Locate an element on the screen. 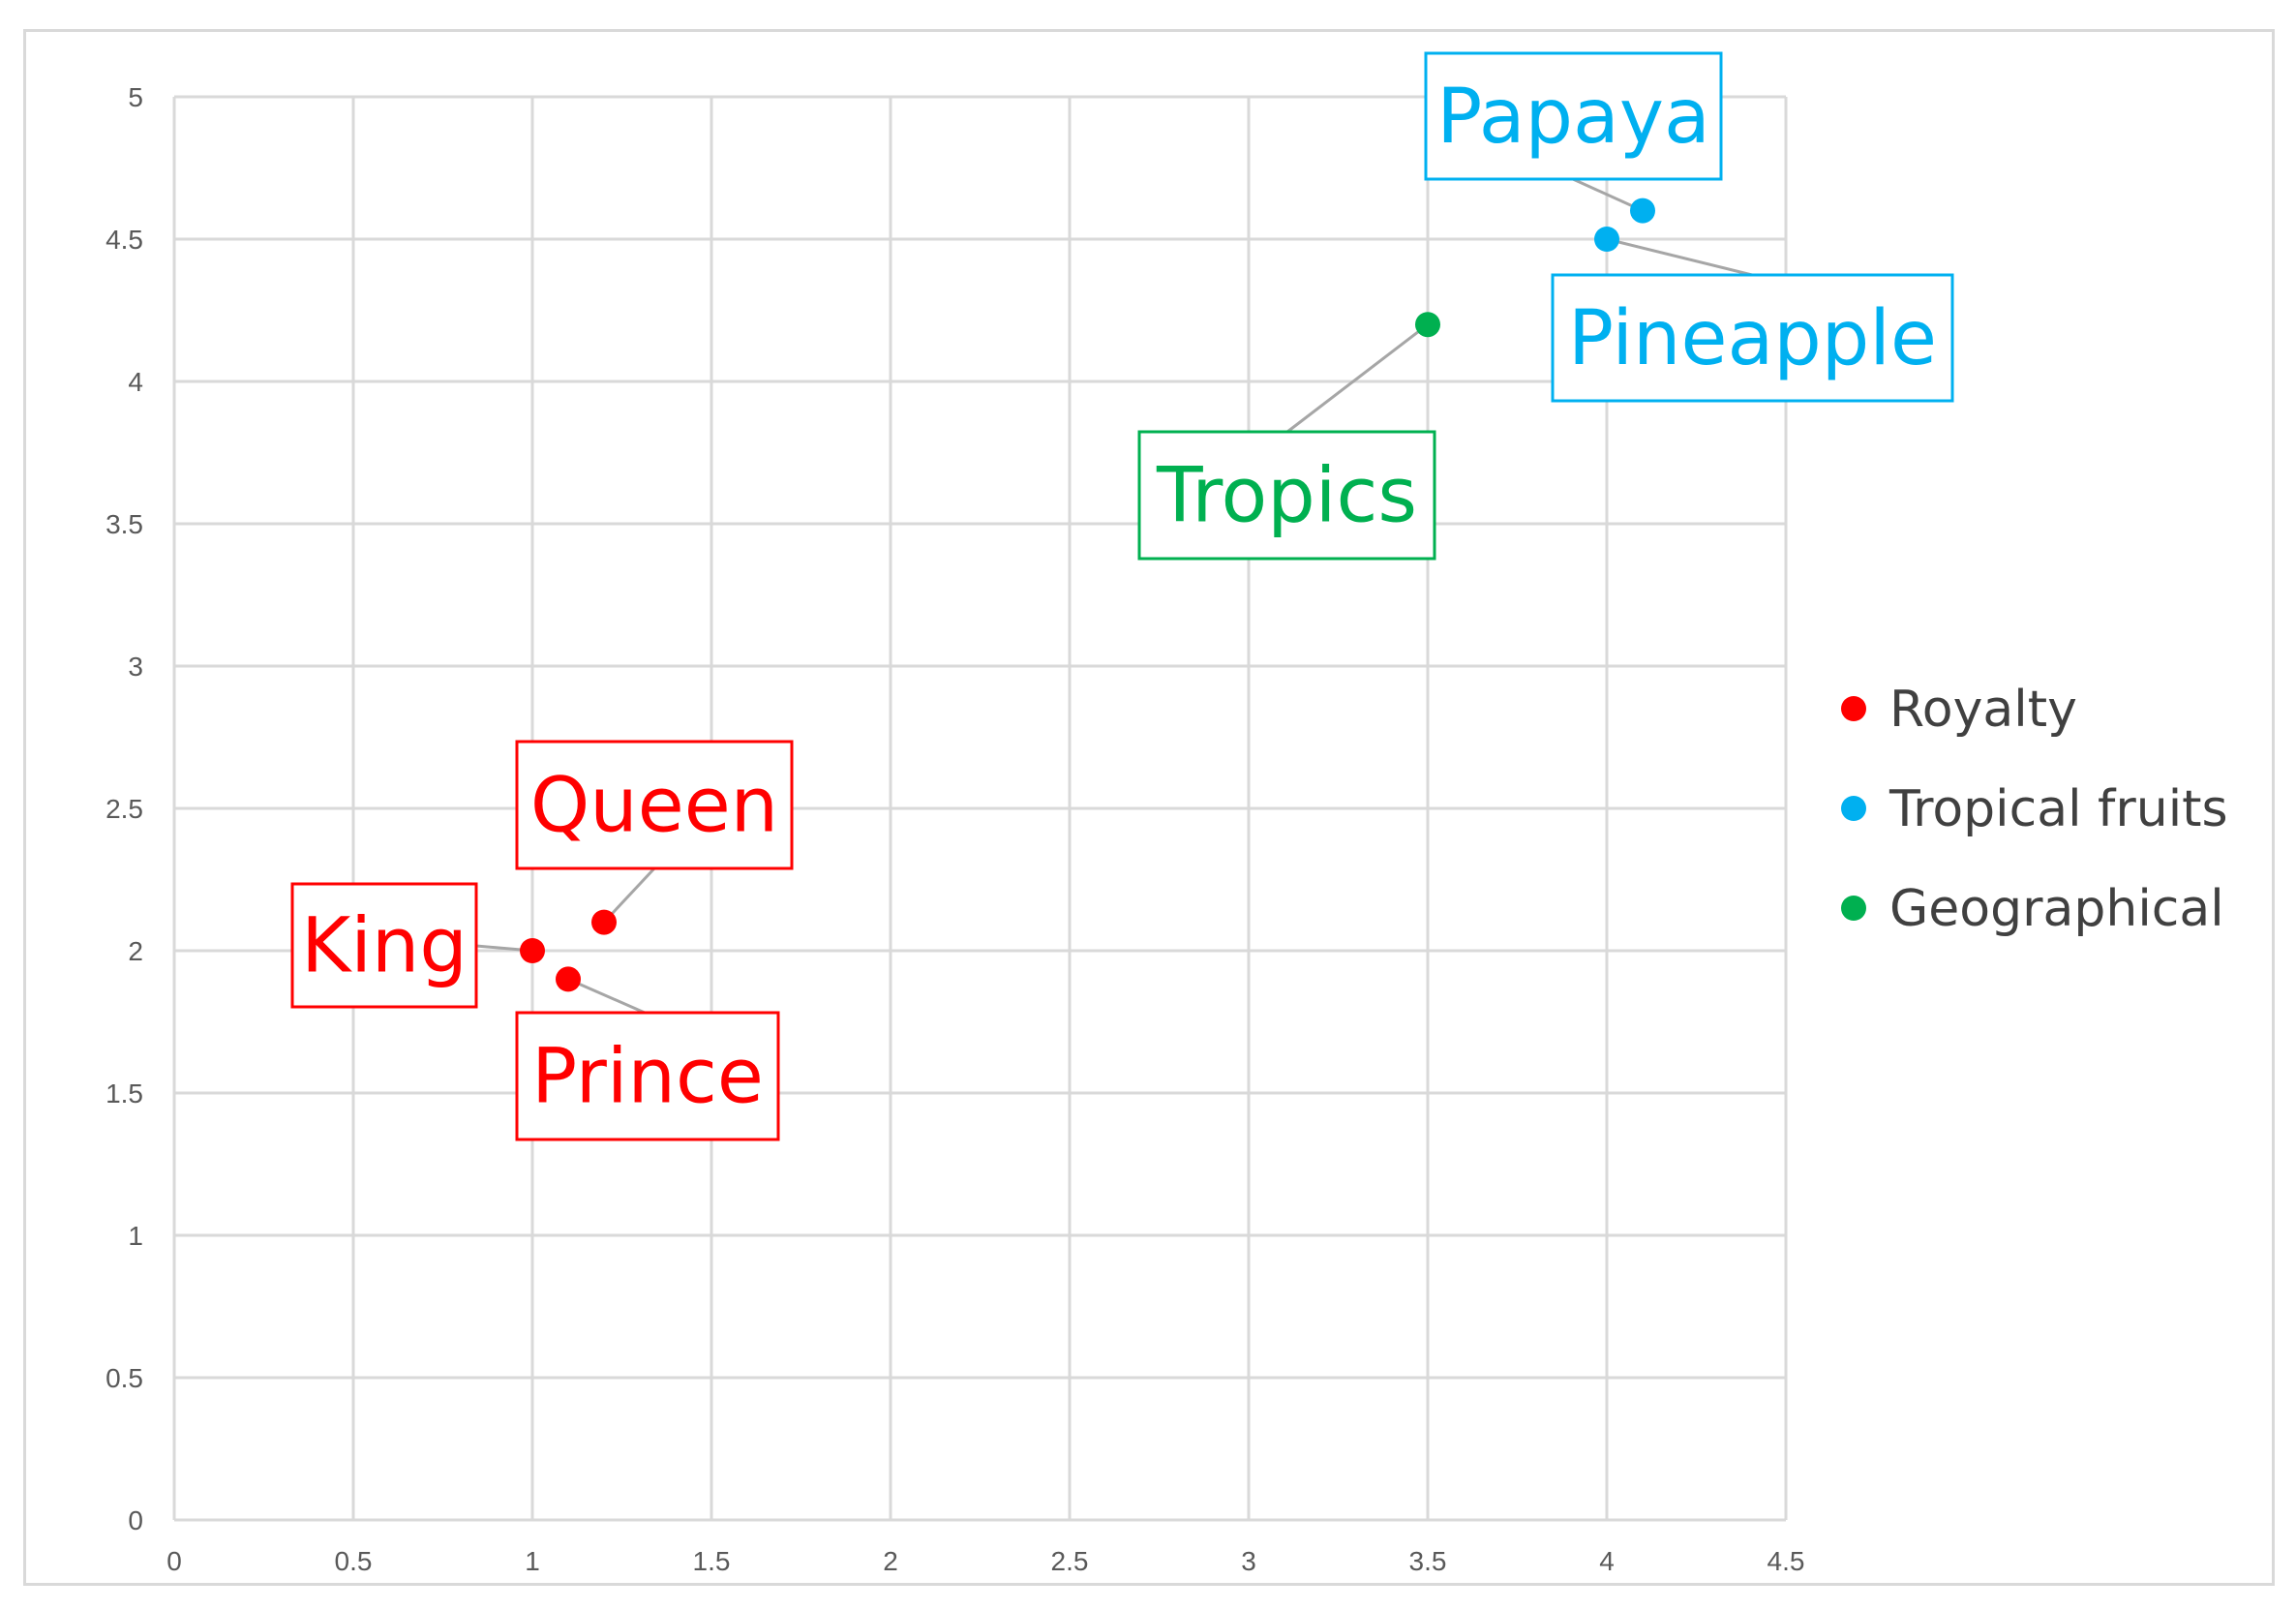 This screenshot has width=2296, height=1610. data-label: Pineapple is located at coordinates (1753, 338).